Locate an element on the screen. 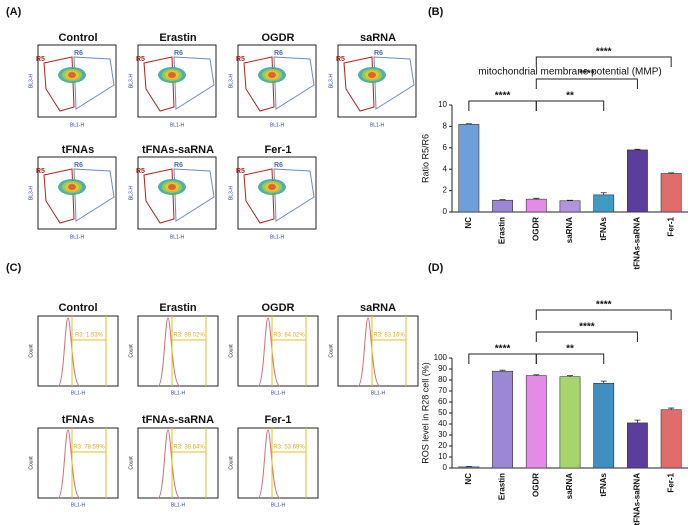 This screenshot has height=525, width=696. flow-title: tFNAs is located at coordinates (78, 150).